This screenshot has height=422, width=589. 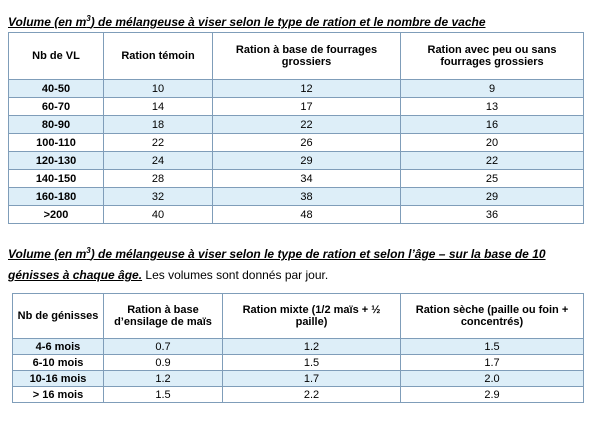 I want to click on row: 140-150 28 34 25, so click(x=296, y=178).